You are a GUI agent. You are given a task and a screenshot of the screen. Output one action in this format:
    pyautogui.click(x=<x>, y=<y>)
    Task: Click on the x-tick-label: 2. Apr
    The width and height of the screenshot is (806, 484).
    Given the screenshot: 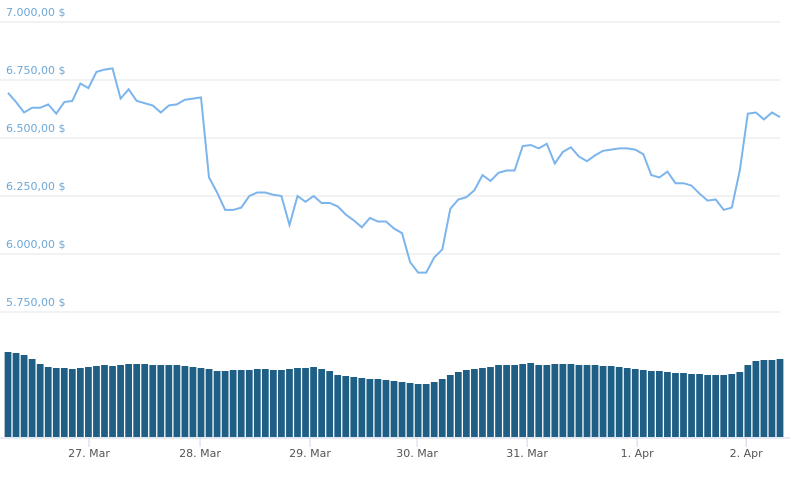 What is the action you would take?
    pyautogui.click(x=746, y=453)
    